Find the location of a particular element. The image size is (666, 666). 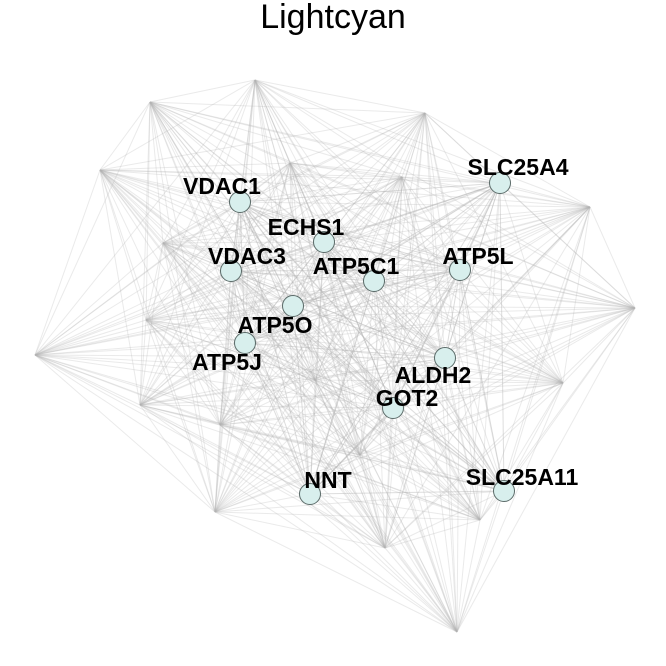

gene-node-aldh2 is located at coordinates (445, 358).